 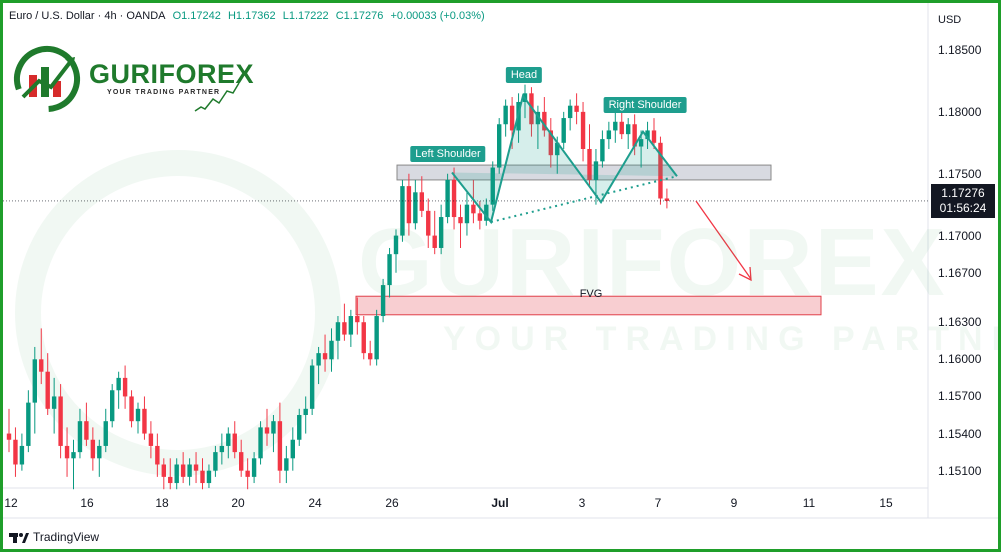 I want to click on price-tick: 1.15400, so click(x=960, y=433).